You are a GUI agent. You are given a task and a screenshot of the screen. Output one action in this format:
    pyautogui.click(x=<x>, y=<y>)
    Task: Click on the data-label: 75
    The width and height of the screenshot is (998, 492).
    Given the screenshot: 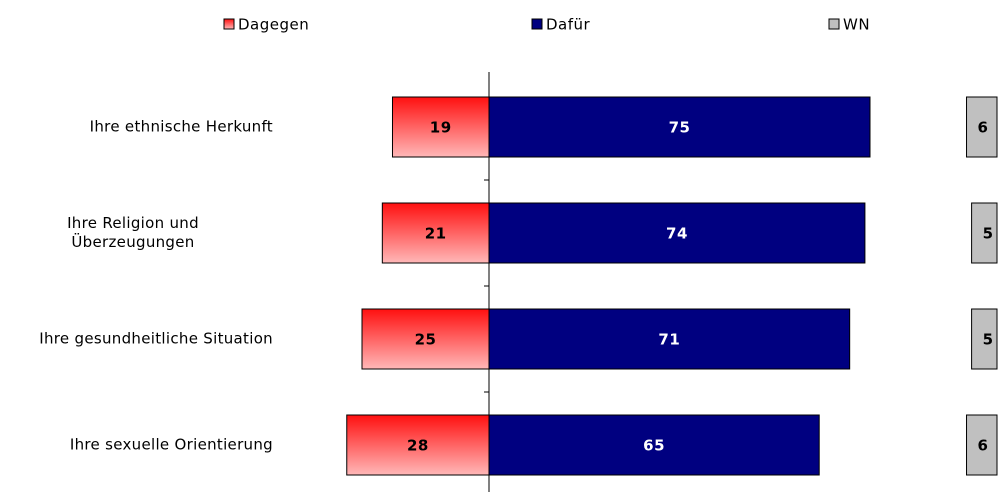 What is the action you would take?
    pyautogui.click(x=680, y=128)
    